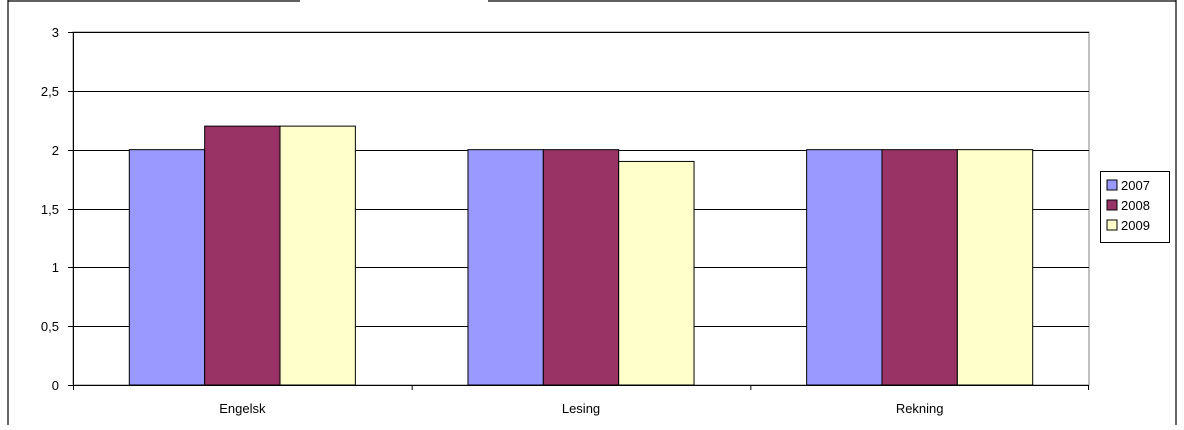  I want to click on bar-2008-engelsk, so click(242, 255).